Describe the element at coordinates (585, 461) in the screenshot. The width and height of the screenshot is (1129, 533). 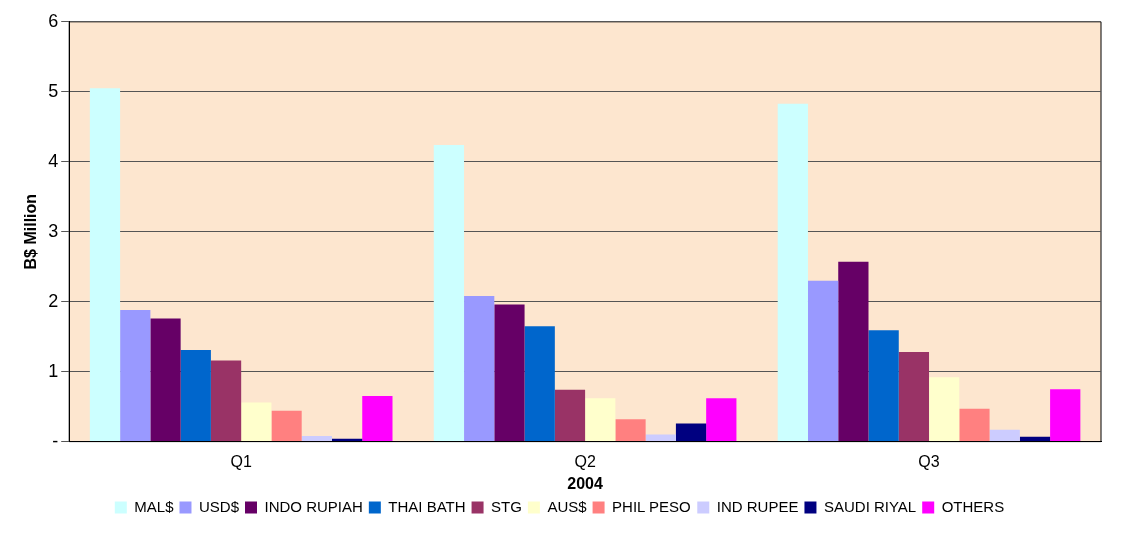
I see `x-tick-label: Q2` at that location.